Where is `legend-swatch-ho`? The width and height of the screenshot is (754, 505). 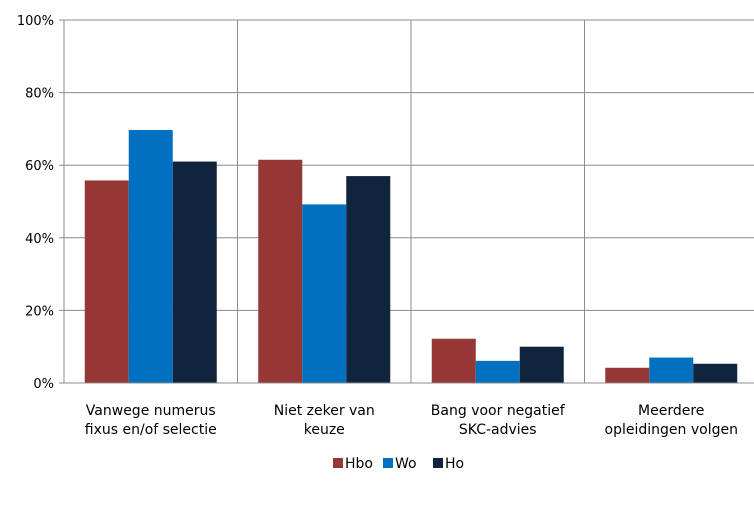
legend-swatch-ho is located at coordinates (438, 463).